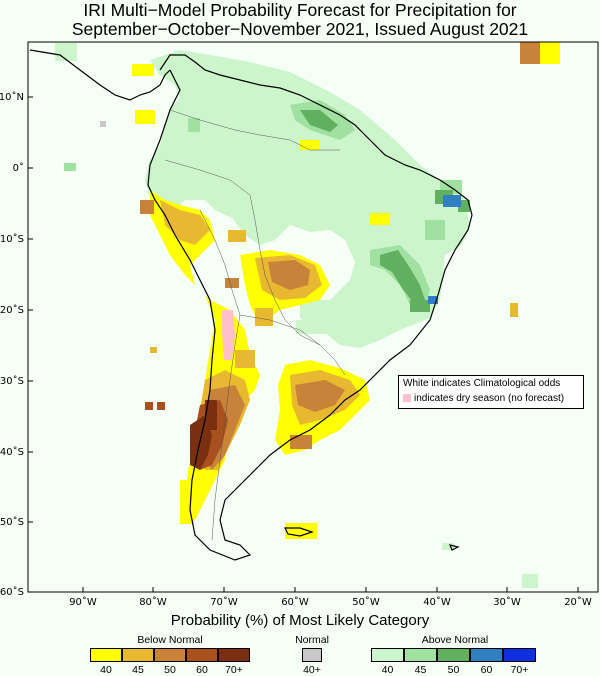 The image size is (600, 676). I want to click on above-tick-label: 70+, so click(519, 670).